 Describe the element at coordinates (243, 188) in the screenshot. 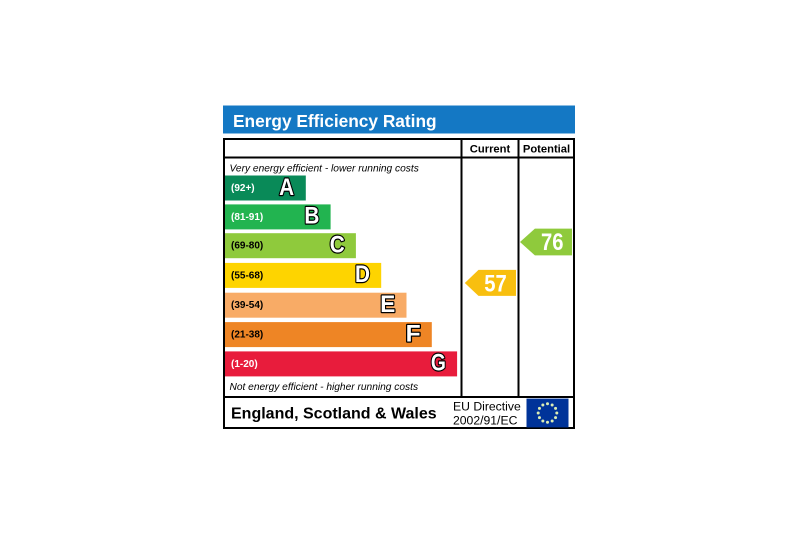

I see `svg-text: (92+)` at that location.